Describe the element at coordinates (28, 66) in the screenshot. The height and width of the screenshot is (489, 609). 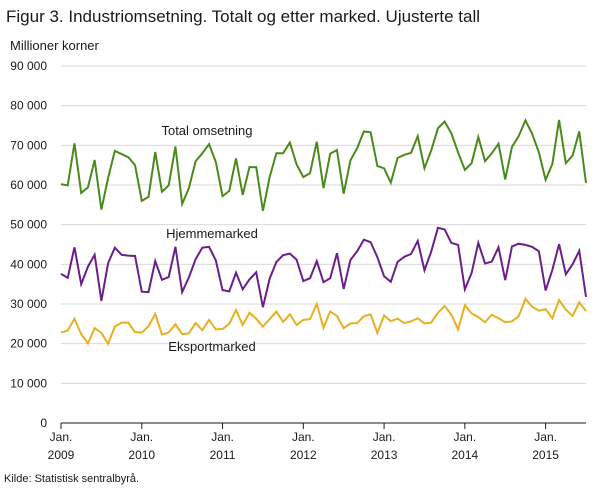
I see `y-tick-label: 90 000` at that location.